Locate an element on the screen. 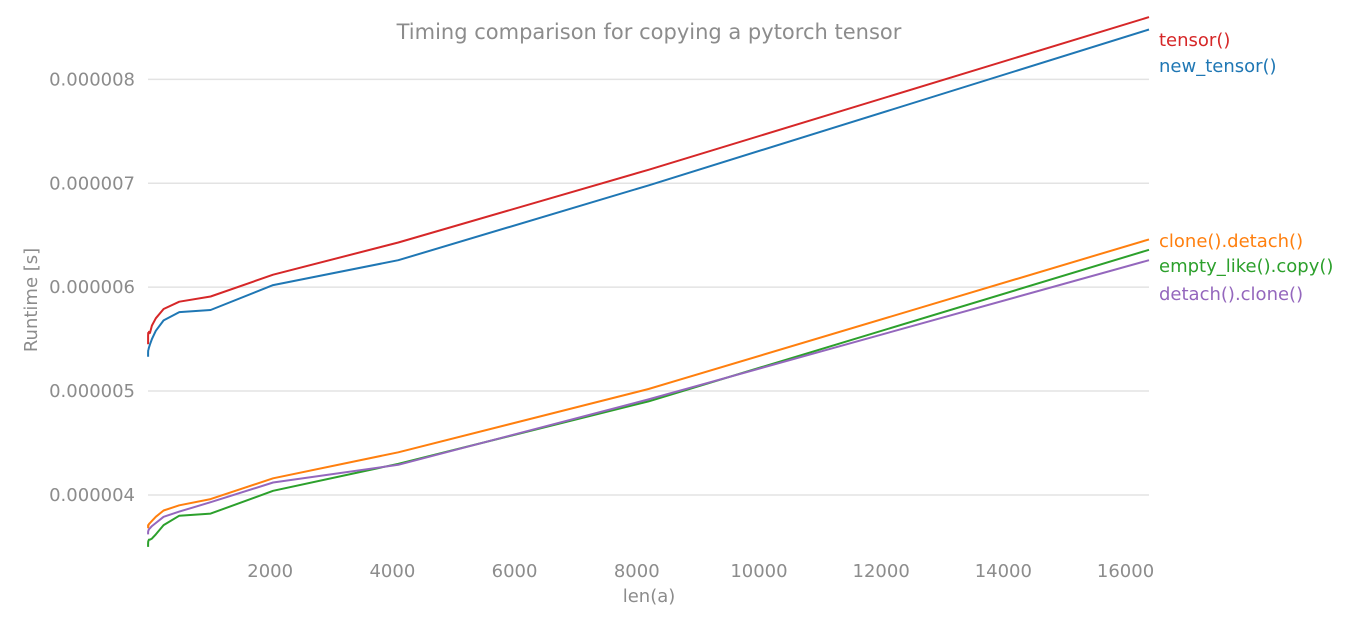  x-axis-label: len(a) is located at coordinates (649, 596).